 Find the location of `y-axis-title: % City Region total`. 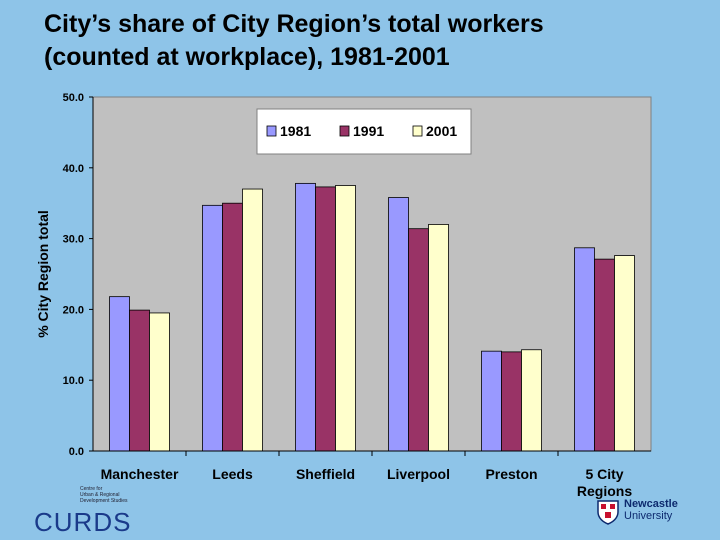

y-axis-title: % City Region total is located at coordinates (43, 274).